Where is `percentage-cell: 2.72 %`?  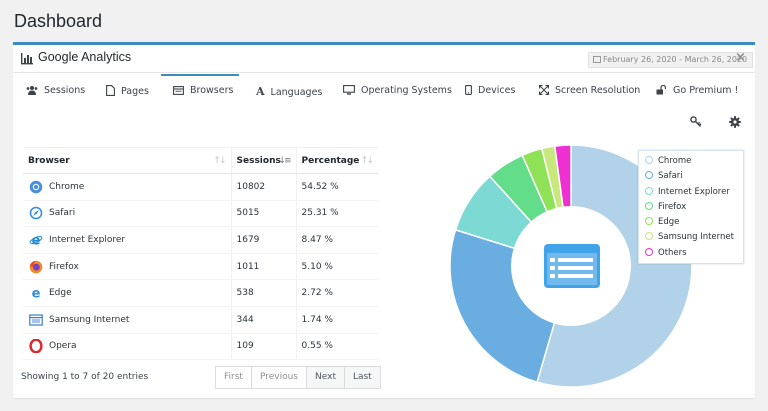
percentage-cell: 2.72 % is located at coordinates (336, 293).